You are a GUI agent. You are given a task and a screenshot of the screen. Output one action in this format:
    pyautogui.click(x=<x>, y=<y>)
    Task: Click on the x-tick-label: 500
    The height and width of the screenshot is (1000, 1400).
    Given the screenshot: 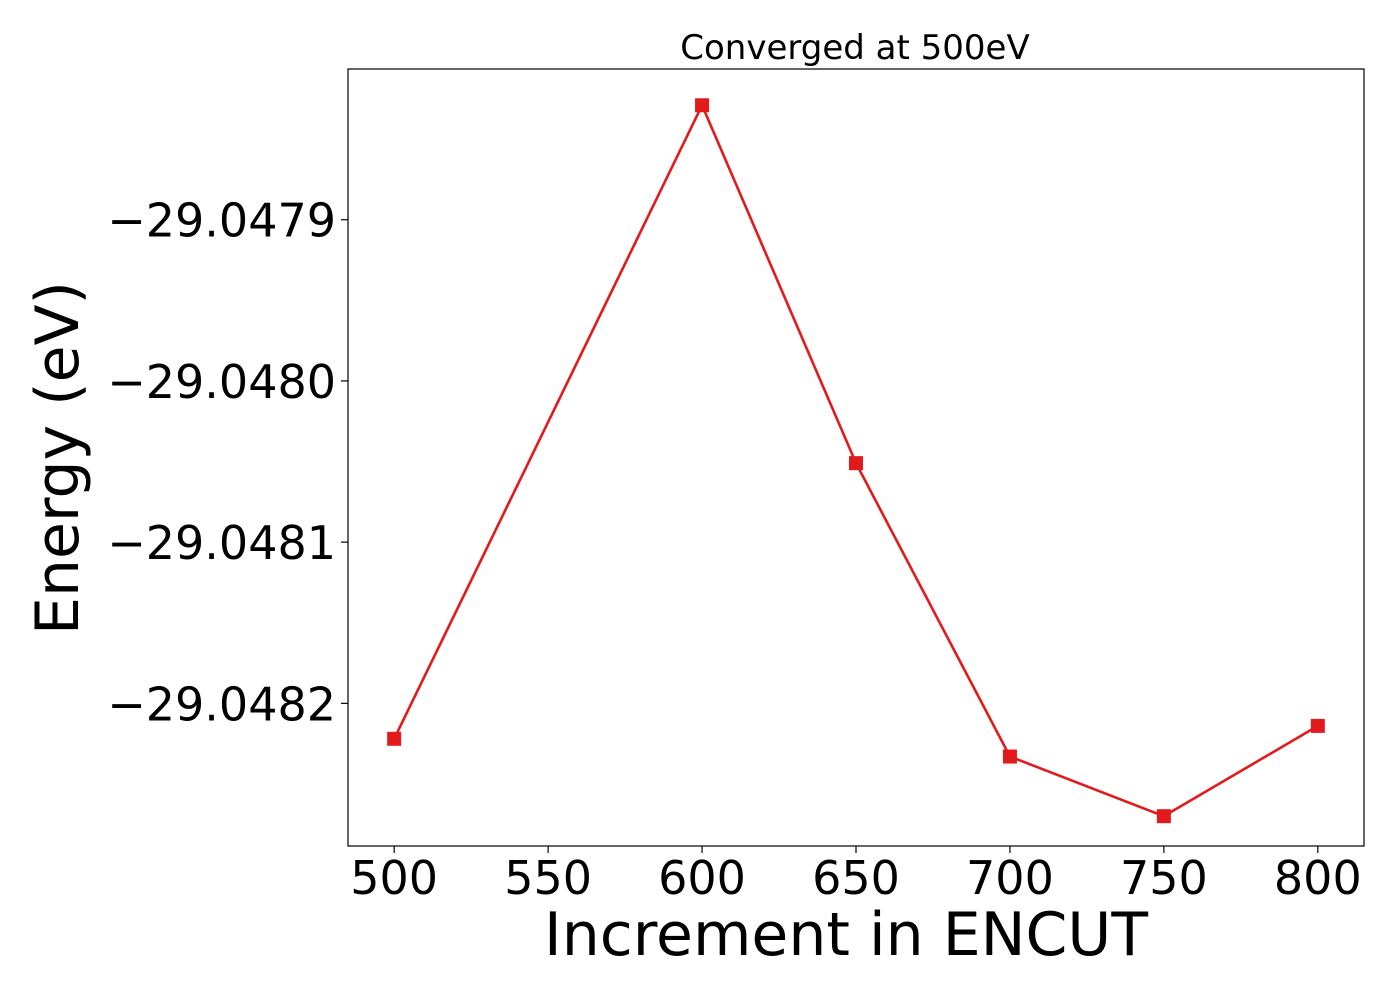 What is the action you would take?
    pyautogui.click(x=394, y=878)
    